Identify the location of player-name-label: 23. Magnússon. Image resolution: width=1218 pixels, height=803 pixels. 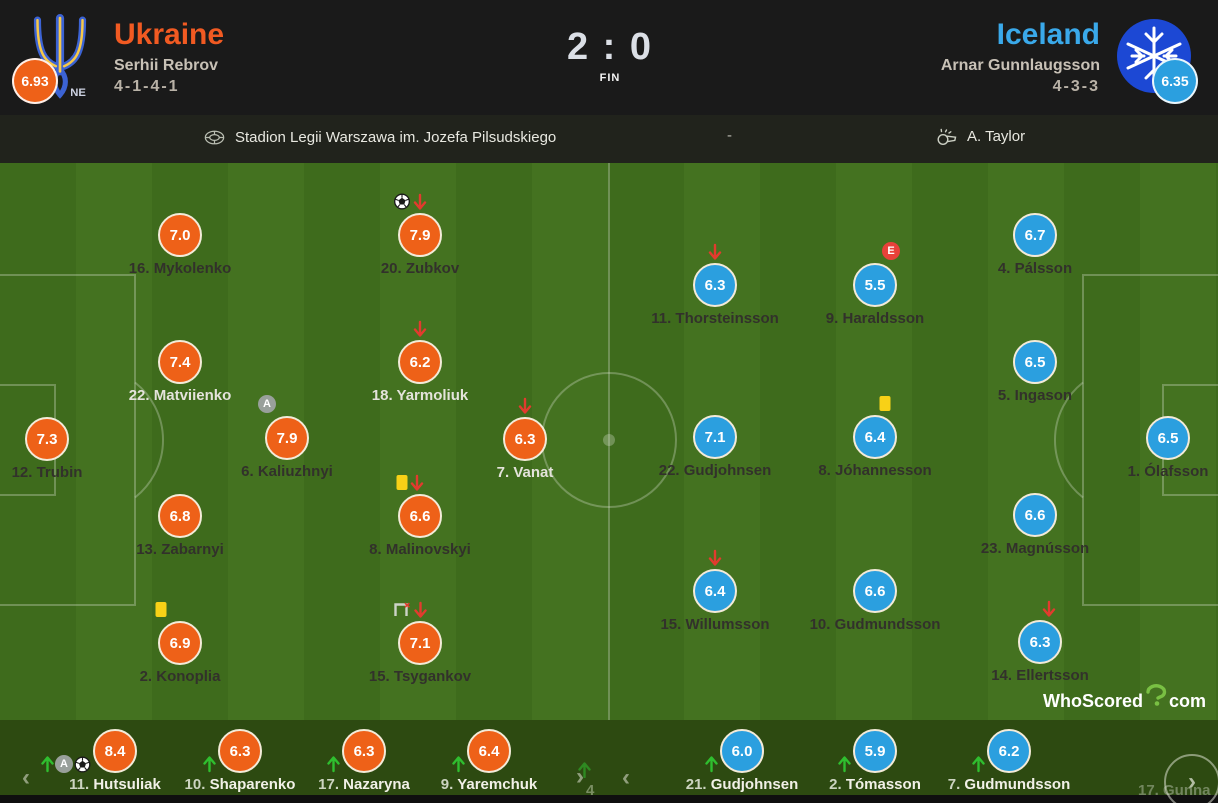
(1035, 548).